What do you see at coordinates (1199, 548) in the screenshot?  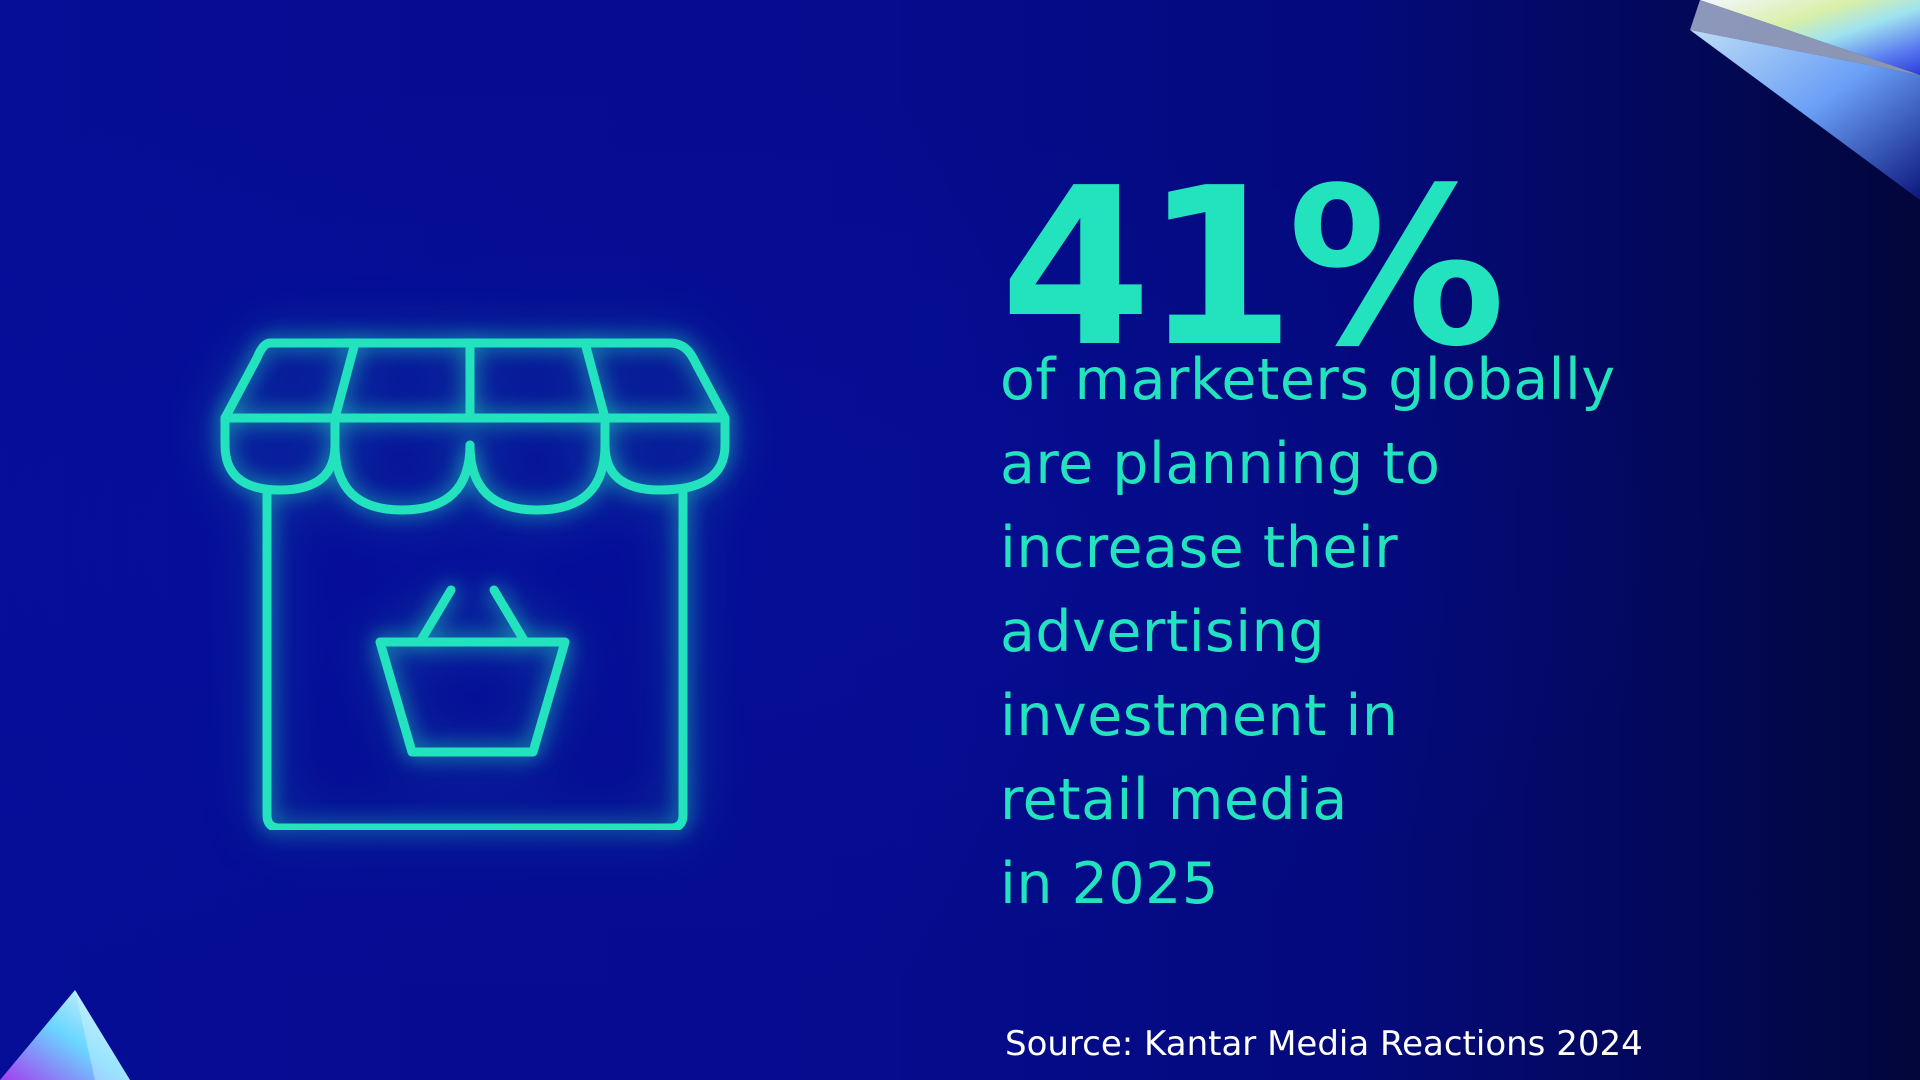 I see `stat-description-line: increase their` at bounding box center [1199, 548].